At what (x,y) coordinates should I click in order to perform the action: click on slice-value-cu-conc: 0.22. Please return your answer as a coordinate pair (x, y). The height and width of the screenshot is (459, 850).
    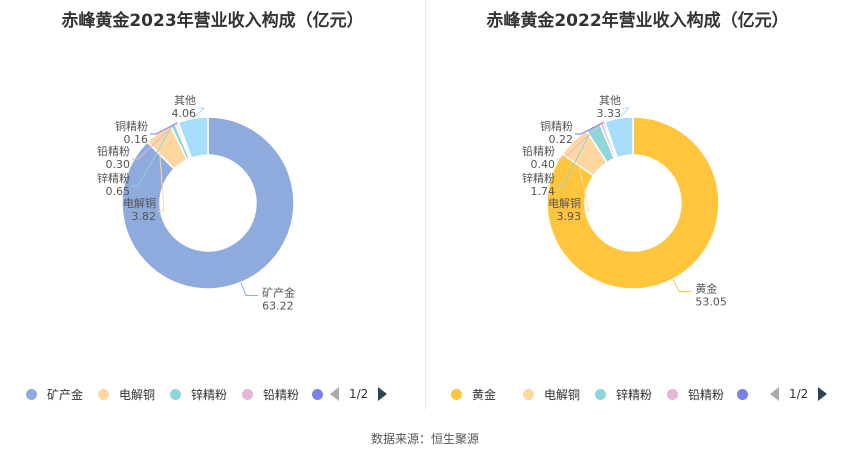
    Looking at the image, I should click on (561, 139).